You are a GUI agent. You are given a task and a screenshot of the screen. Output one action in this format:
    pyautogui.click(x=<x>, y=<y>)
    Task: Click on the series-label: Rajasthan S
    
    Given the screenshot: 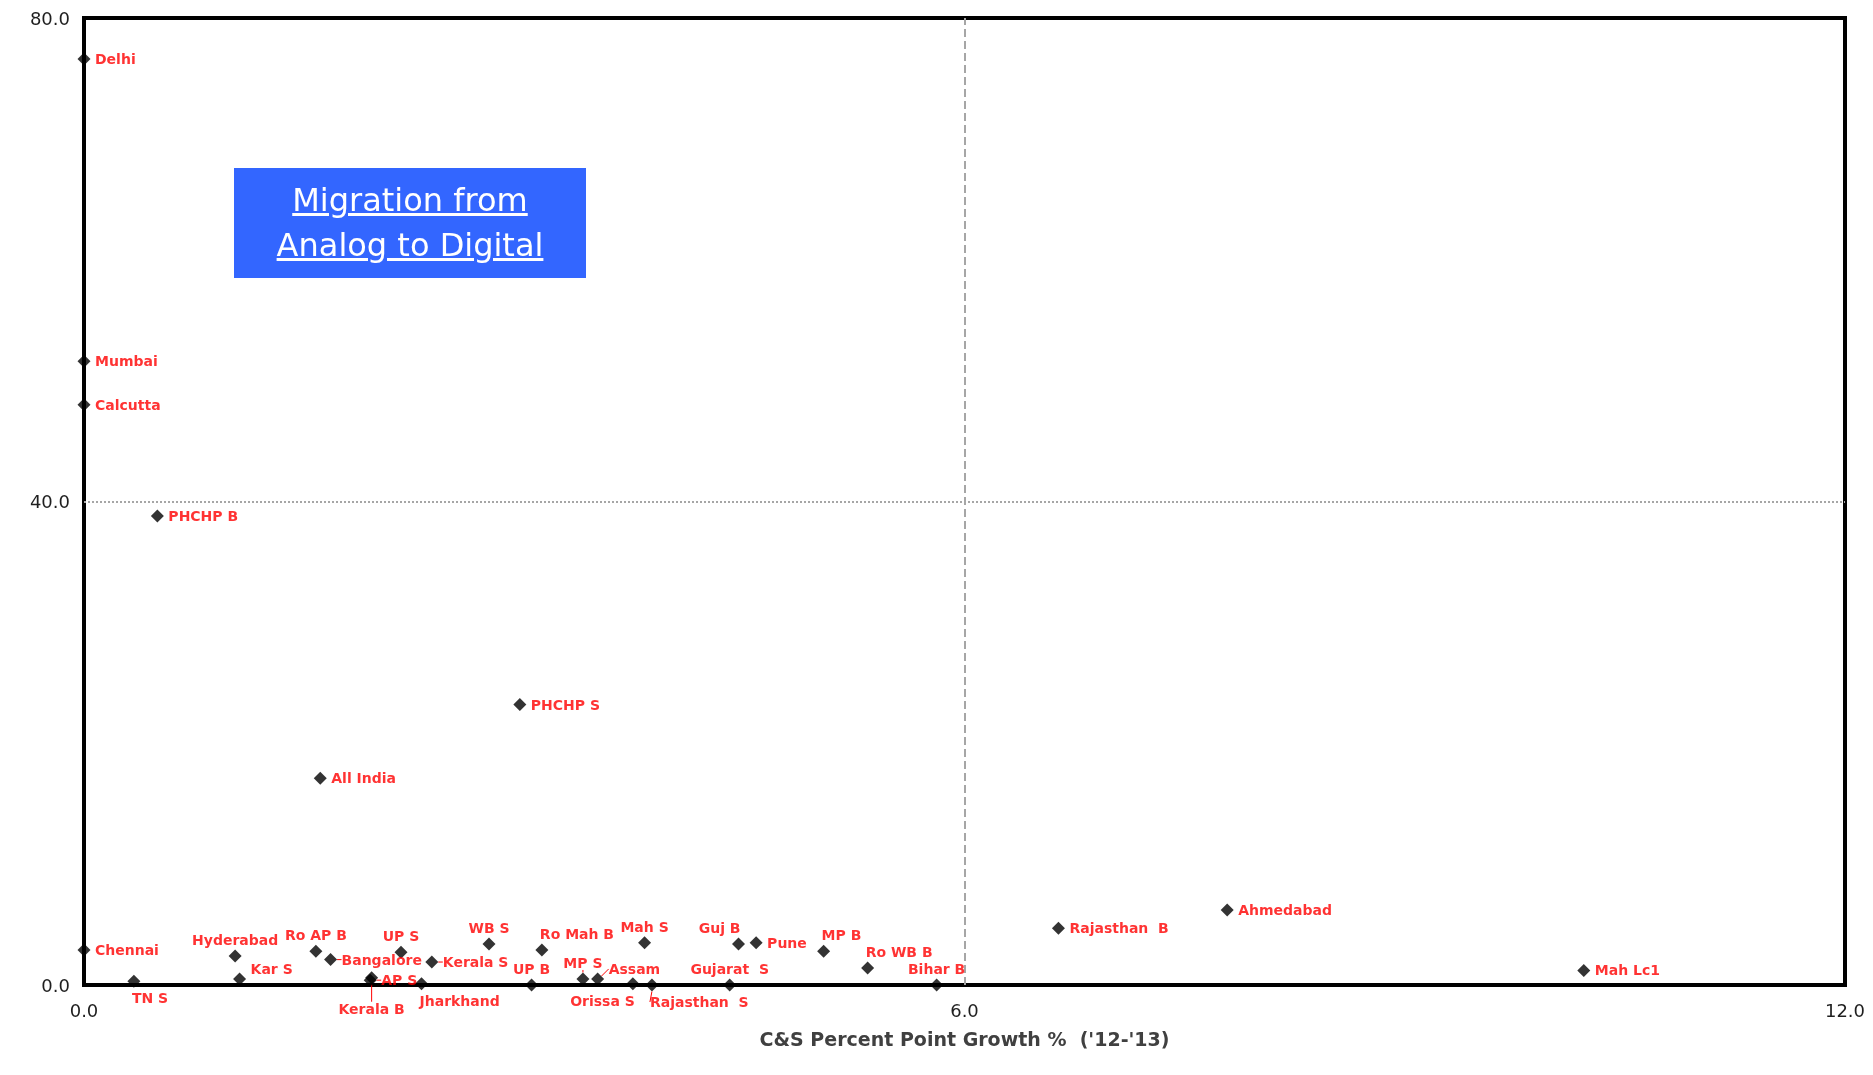 What is the action you would take?
    pyautogui.click(x=699, y=1002)
    